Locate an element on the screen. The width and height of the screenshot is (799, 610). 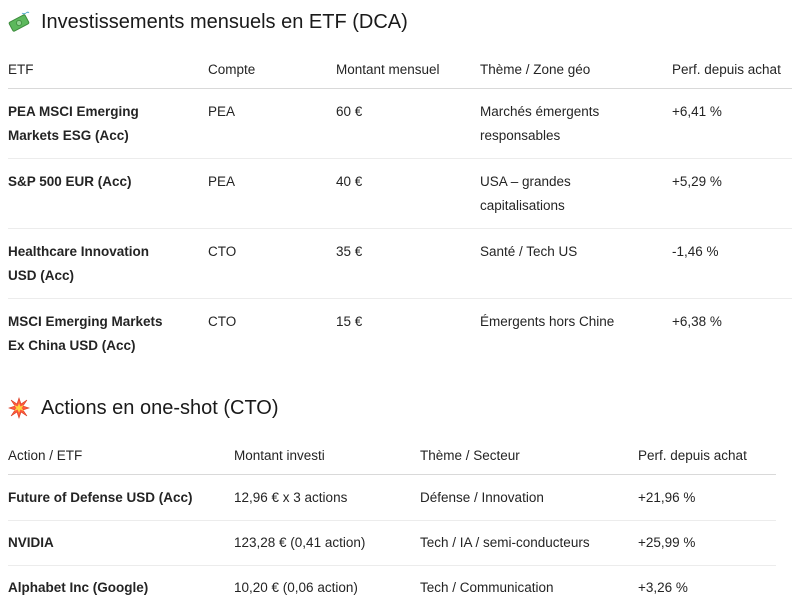
action-name-cell: Alphabet Inc (Google) is located at coordinates (121, 588).